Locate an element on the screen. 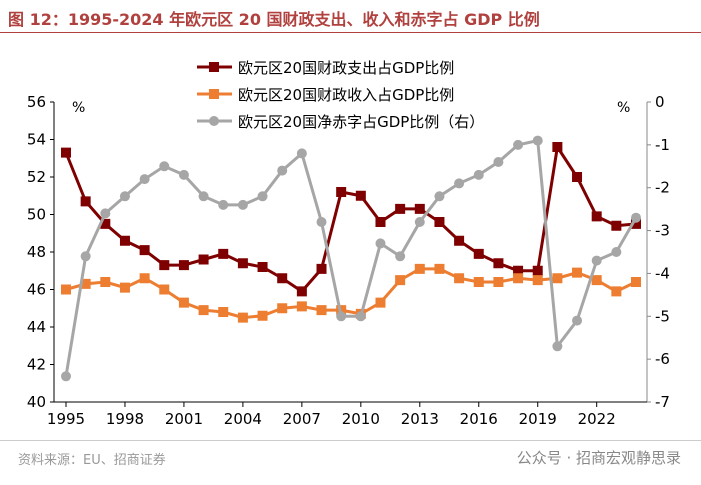 The image size is (701, 485). legend-label-0: 欧元区20国财政支出占GDP比例 is located at coordinates (346, 68).